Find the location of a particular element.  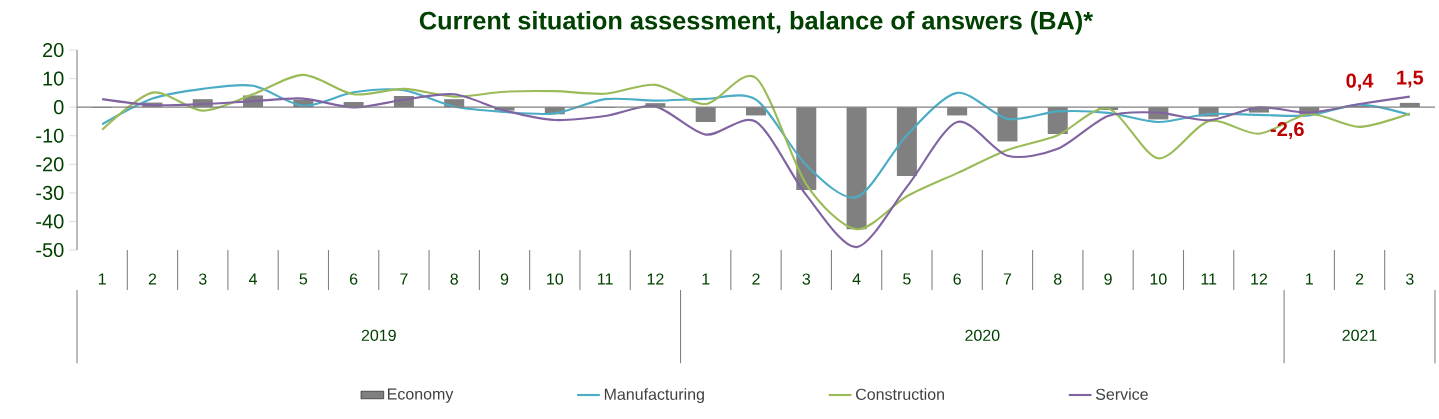

y-tick-label: -30 is located at coordinates (50, 192).